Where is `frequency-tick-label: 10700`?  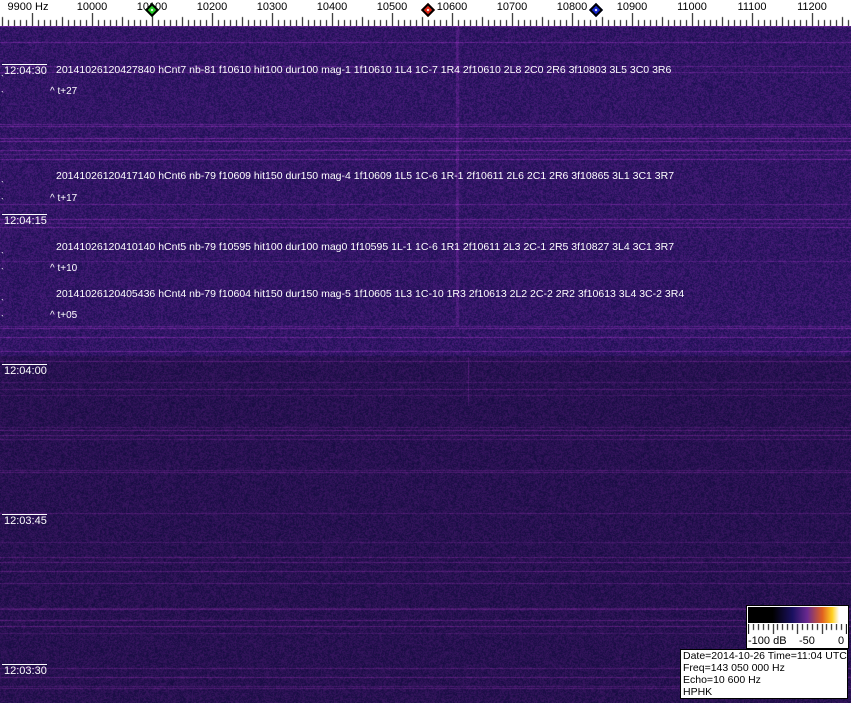
frequency-tick-label: 10700 is located at coordinates (512, 7).